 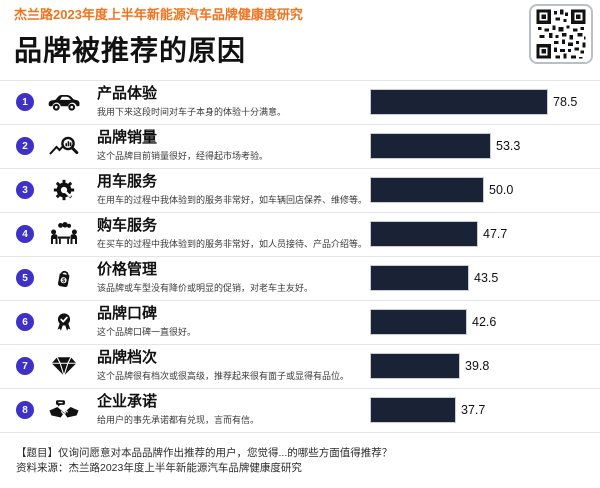 I want to click on reason-text: 企业承诺 给用户的事先承诺都有兑现，言而有信。, so click(x=233, y=410).